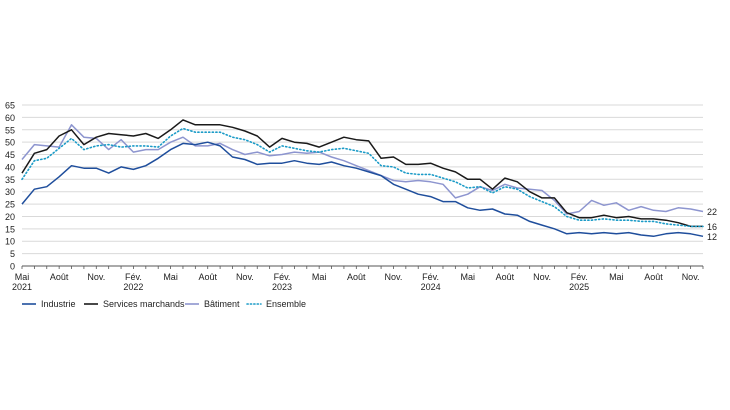 The width and height of the screenshot is (730, 410). I want to click on x-tick-year-label: 2022, so click(133, 287).